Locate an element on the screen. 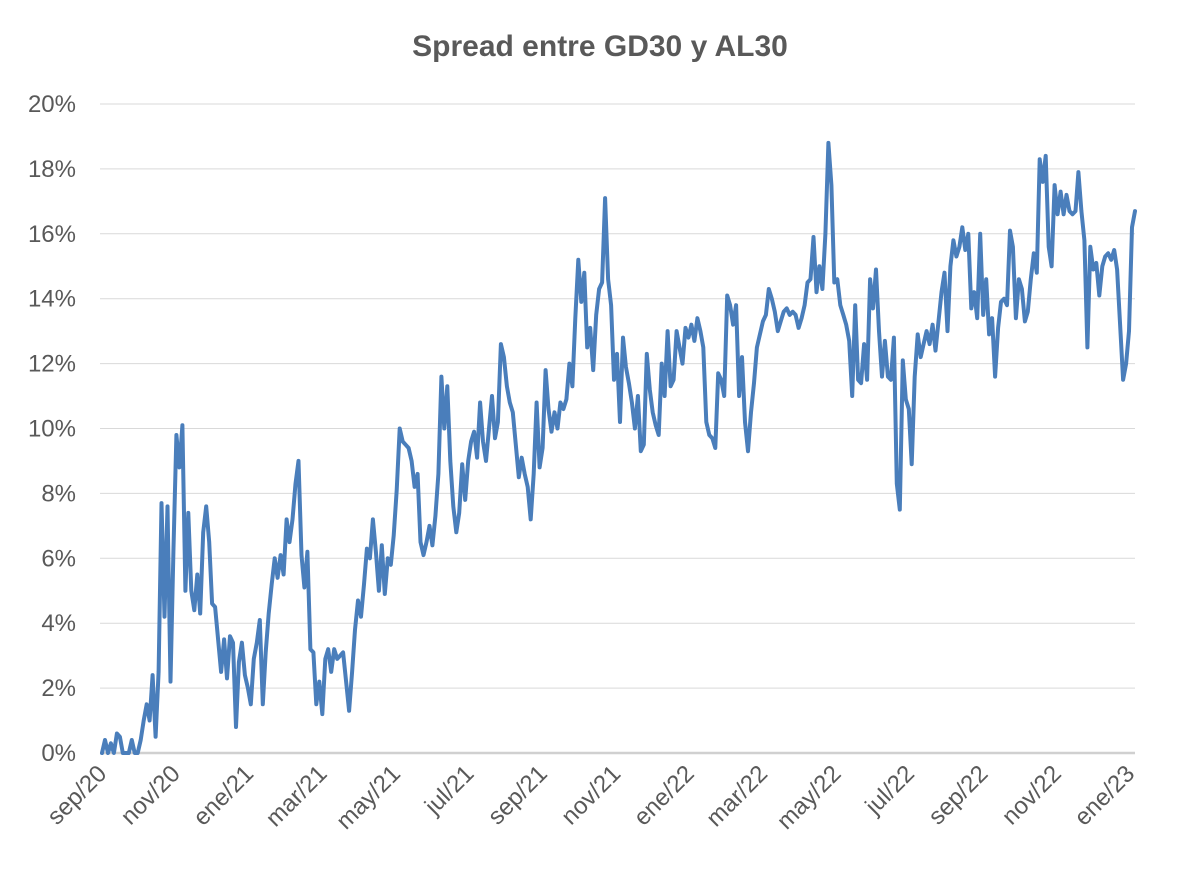 This screenshot has height=887, width=1200. y-tick-label: 16% is located at coordinates (52, 234).